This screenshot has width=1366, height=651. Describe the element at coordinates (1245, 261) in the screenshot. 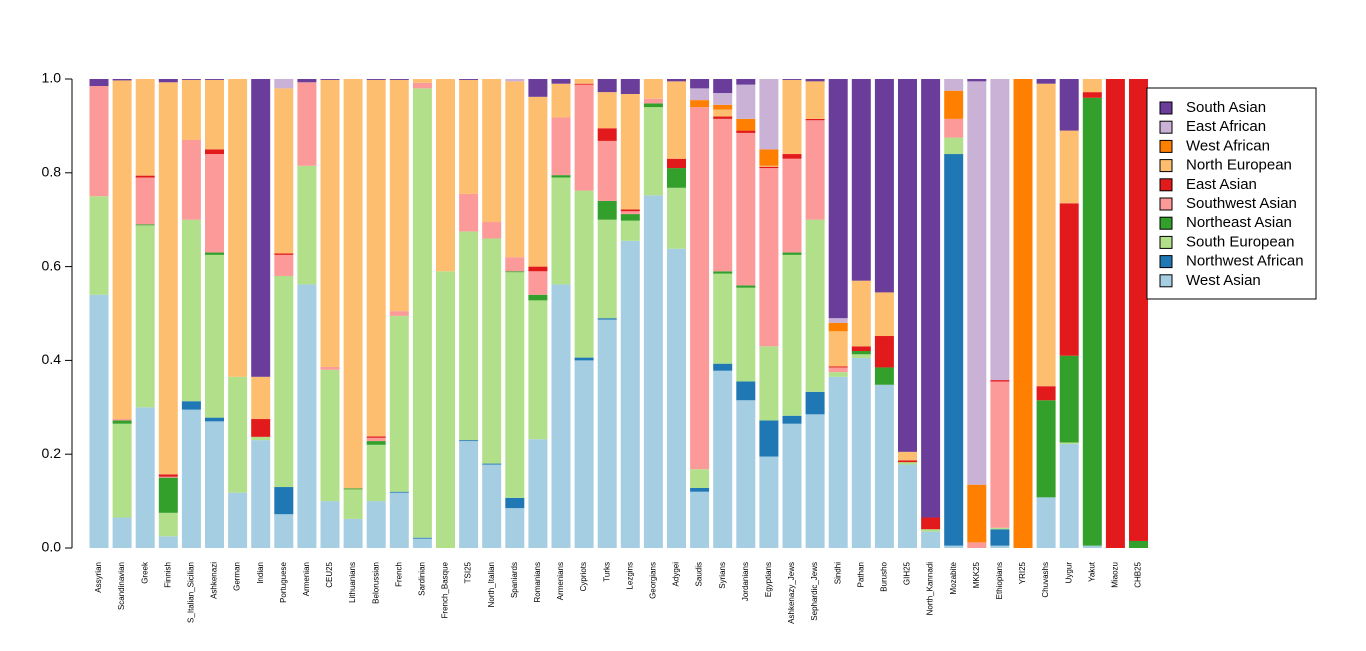

I see `legend-label: Northwest African` at that location.